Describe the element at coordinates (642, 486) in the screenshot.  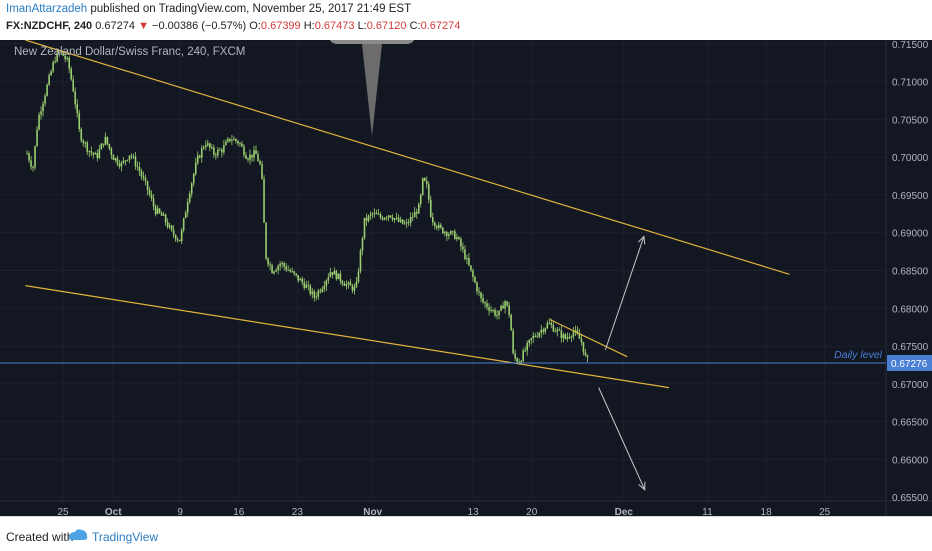
I see `down-arrow-head-icon` at that location.